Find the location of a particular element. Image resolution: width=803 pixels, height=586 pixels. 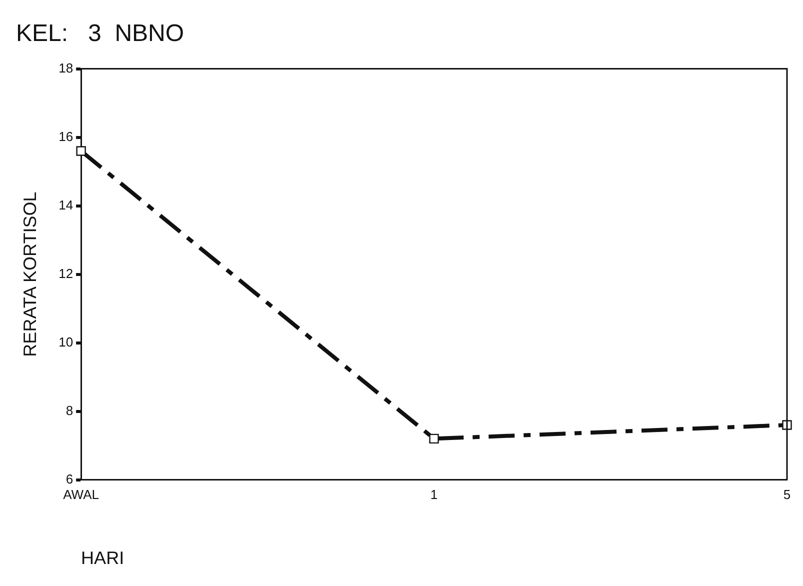

y-tick-label: 18 is located at coordinates (66, 68).